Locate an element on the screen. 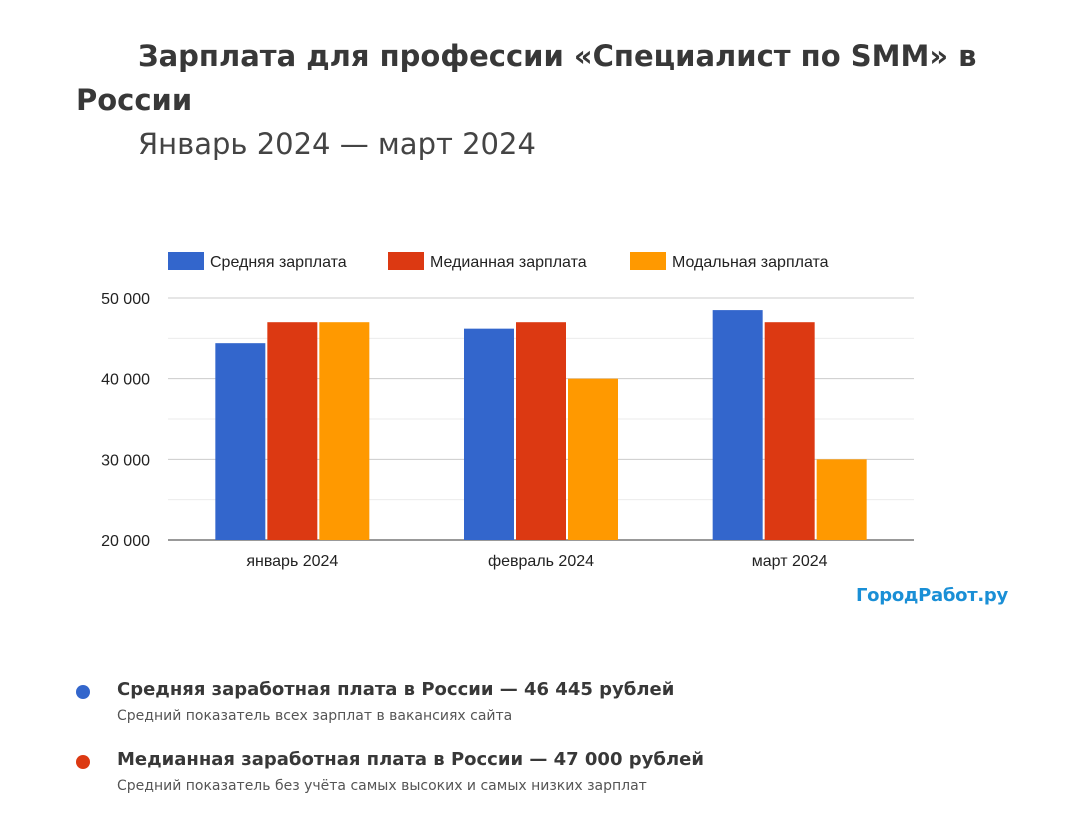  watermark-logo: ГородРабот.ру is located at coordinates (932, 595).